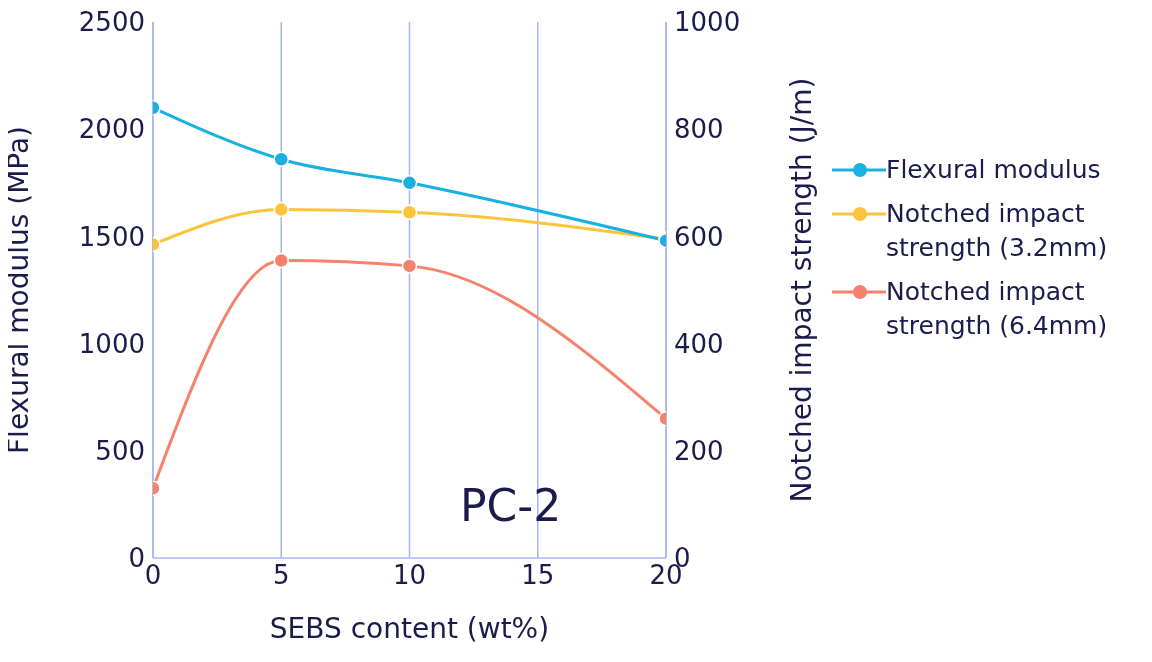 Image resolution: width=1152 pixels, height=662 pixels. I want to click on annotation: PC-2, so click(511, 505).